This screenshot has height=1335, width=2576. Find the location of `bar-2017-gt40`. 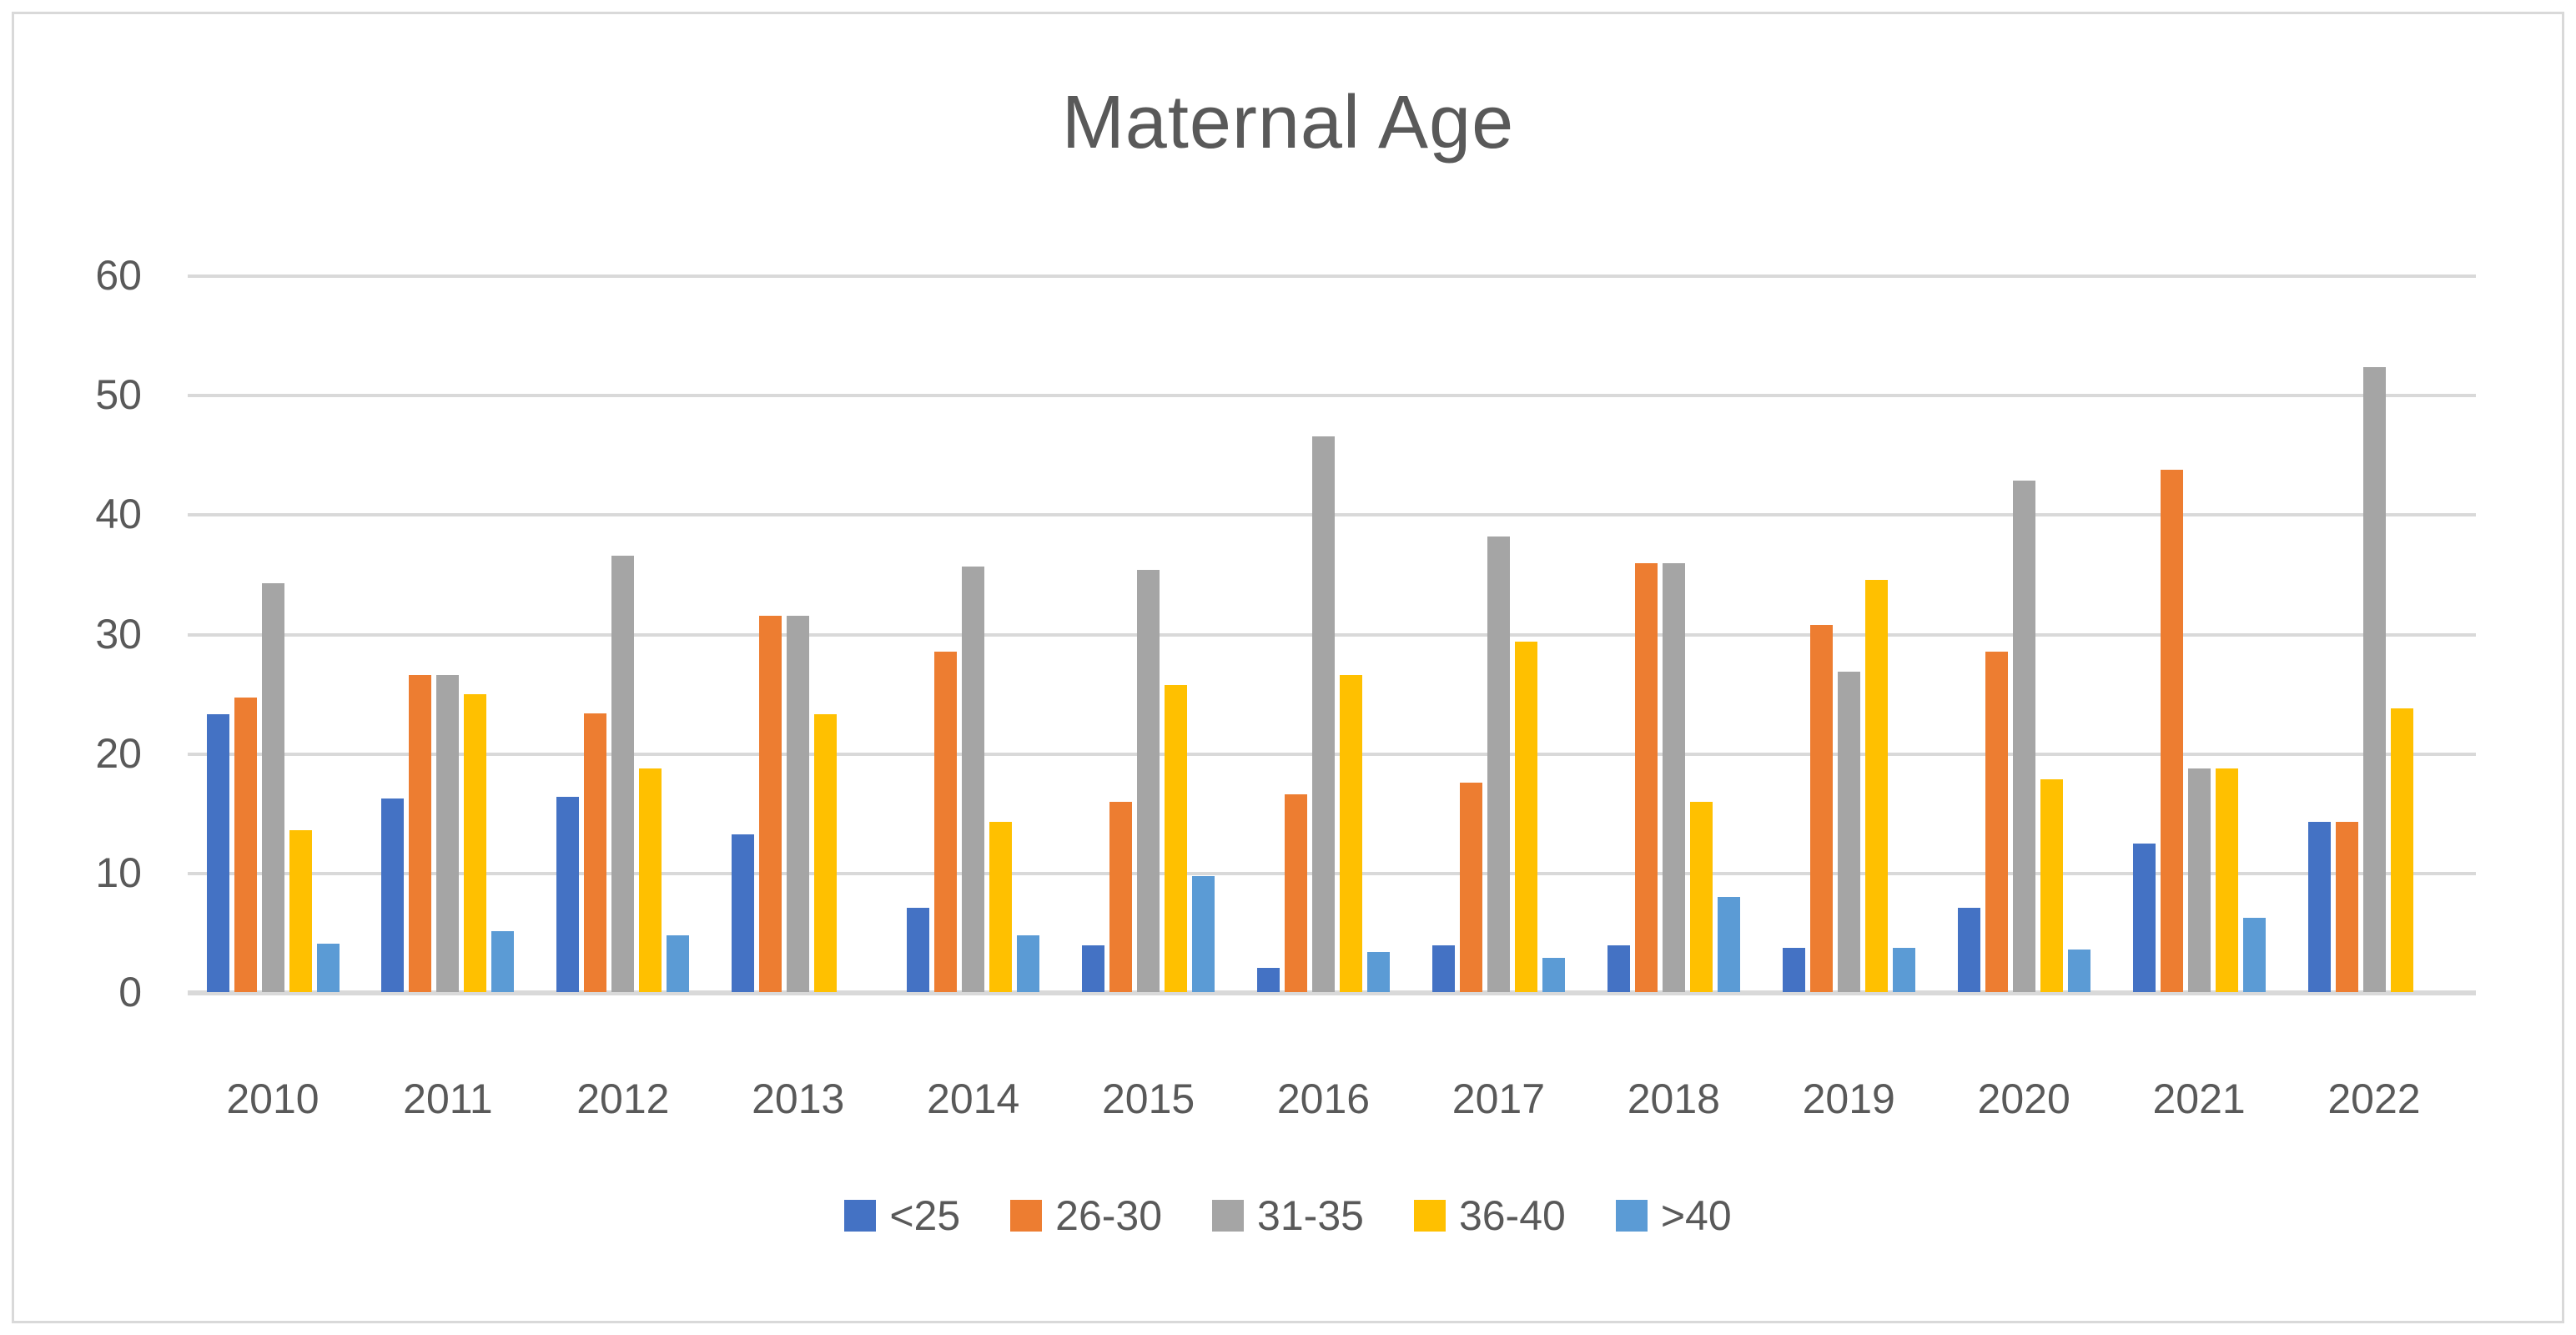

bar-2017-gt40 is located at coordinates (1553, 975).